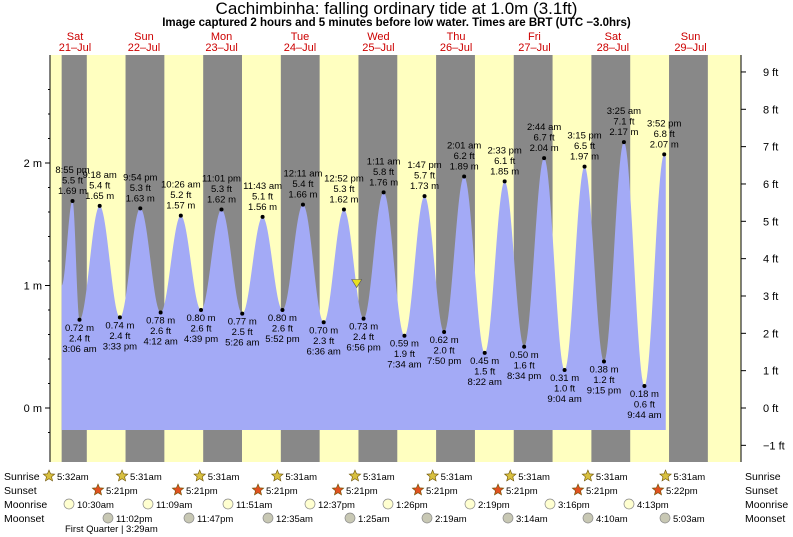 The width and height of the screenshot is (793, 537). What do you see at coordinates (664, 123) in the screenshot?
I see `high-tide-label-31-0: 3:52 pm` at bounding box center [664, 123].